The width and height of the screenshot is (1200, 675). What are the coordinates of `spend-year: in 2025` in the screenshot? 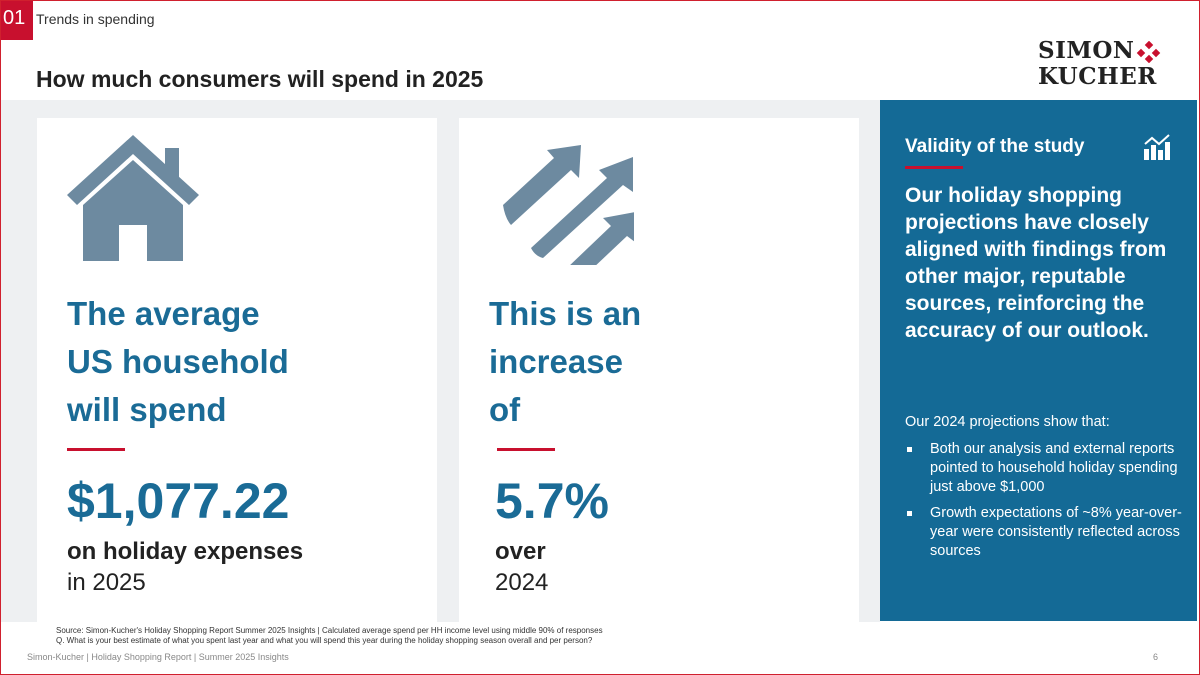 It's located at (106, 582).